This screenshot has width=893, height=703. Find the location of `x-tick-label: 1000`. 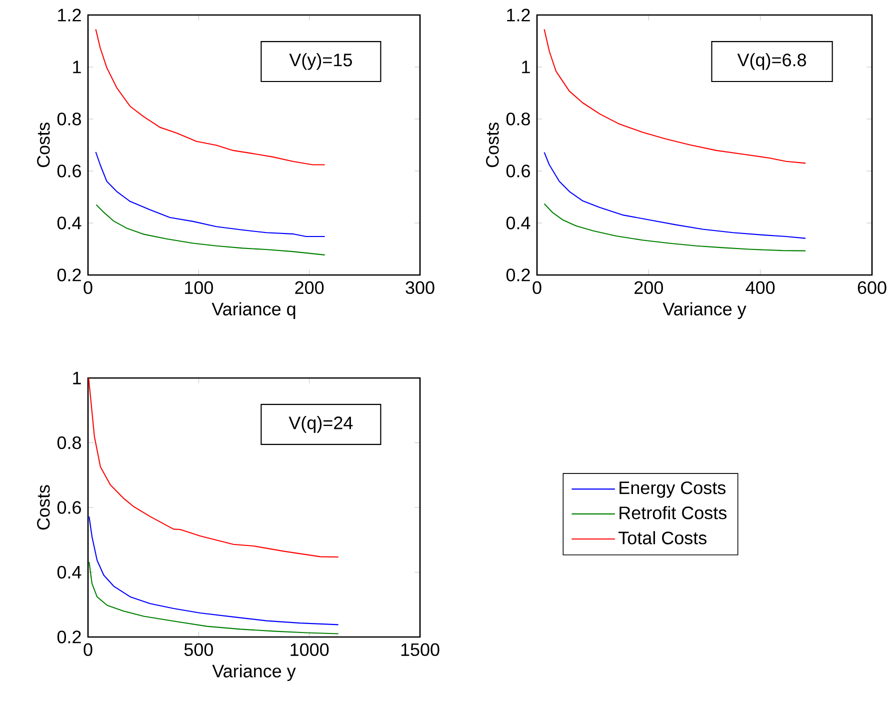

x-tick-label: 1000 is located at coordinates (309, 649).